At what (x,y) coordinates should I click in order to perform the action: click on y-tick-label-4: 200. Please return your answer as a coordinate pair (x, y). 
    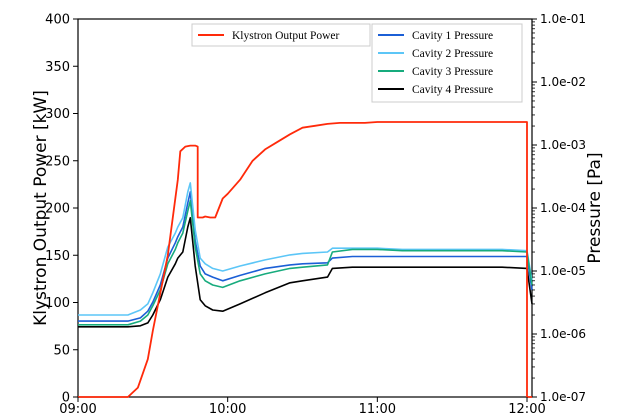
    Looking at the image, I should click on (57, 209).